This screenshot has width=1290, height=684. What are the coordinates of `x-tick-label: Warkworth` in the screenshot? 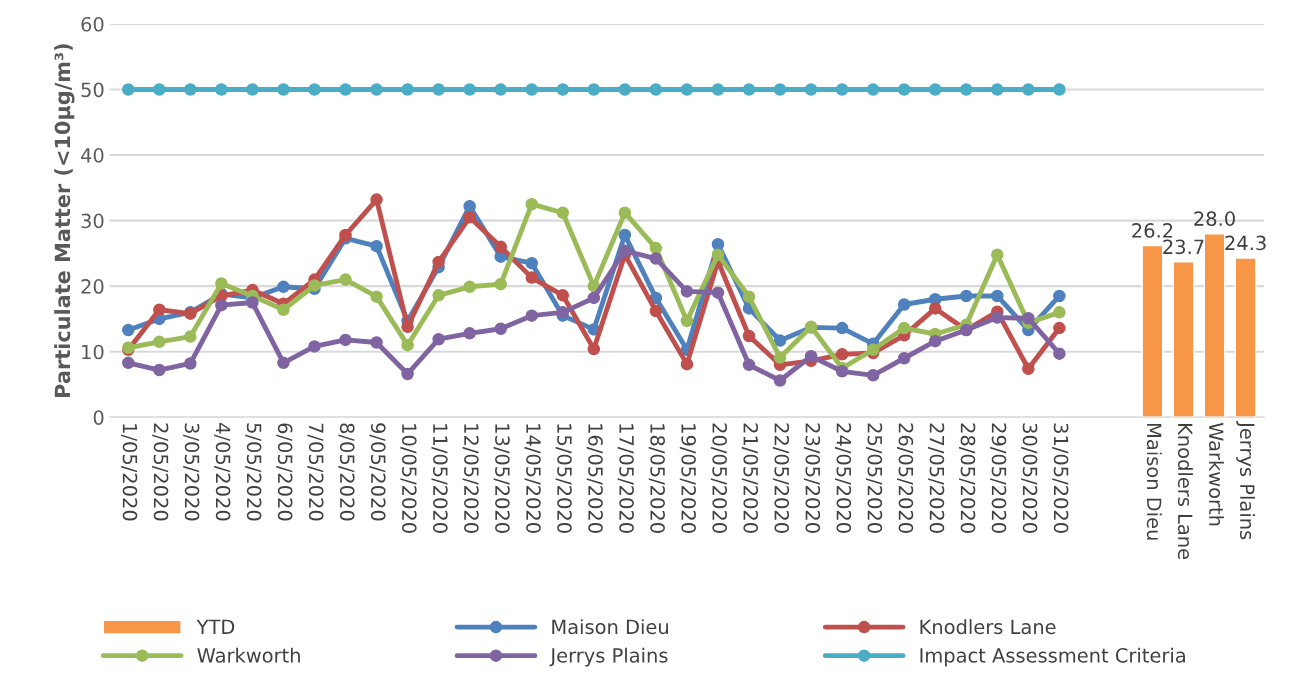 It's located at (1216, 474).